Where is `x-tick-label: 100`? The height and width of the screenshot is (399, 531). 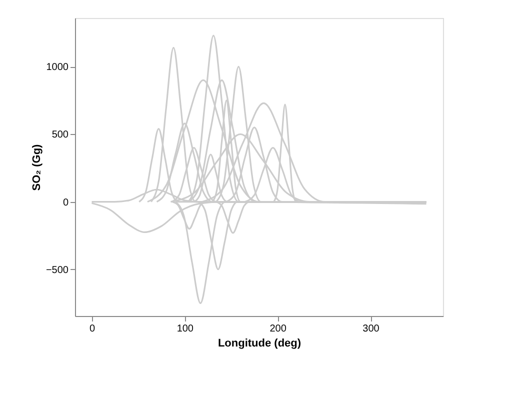
x-tick-label: 100 is located at coordinates (185, 329).